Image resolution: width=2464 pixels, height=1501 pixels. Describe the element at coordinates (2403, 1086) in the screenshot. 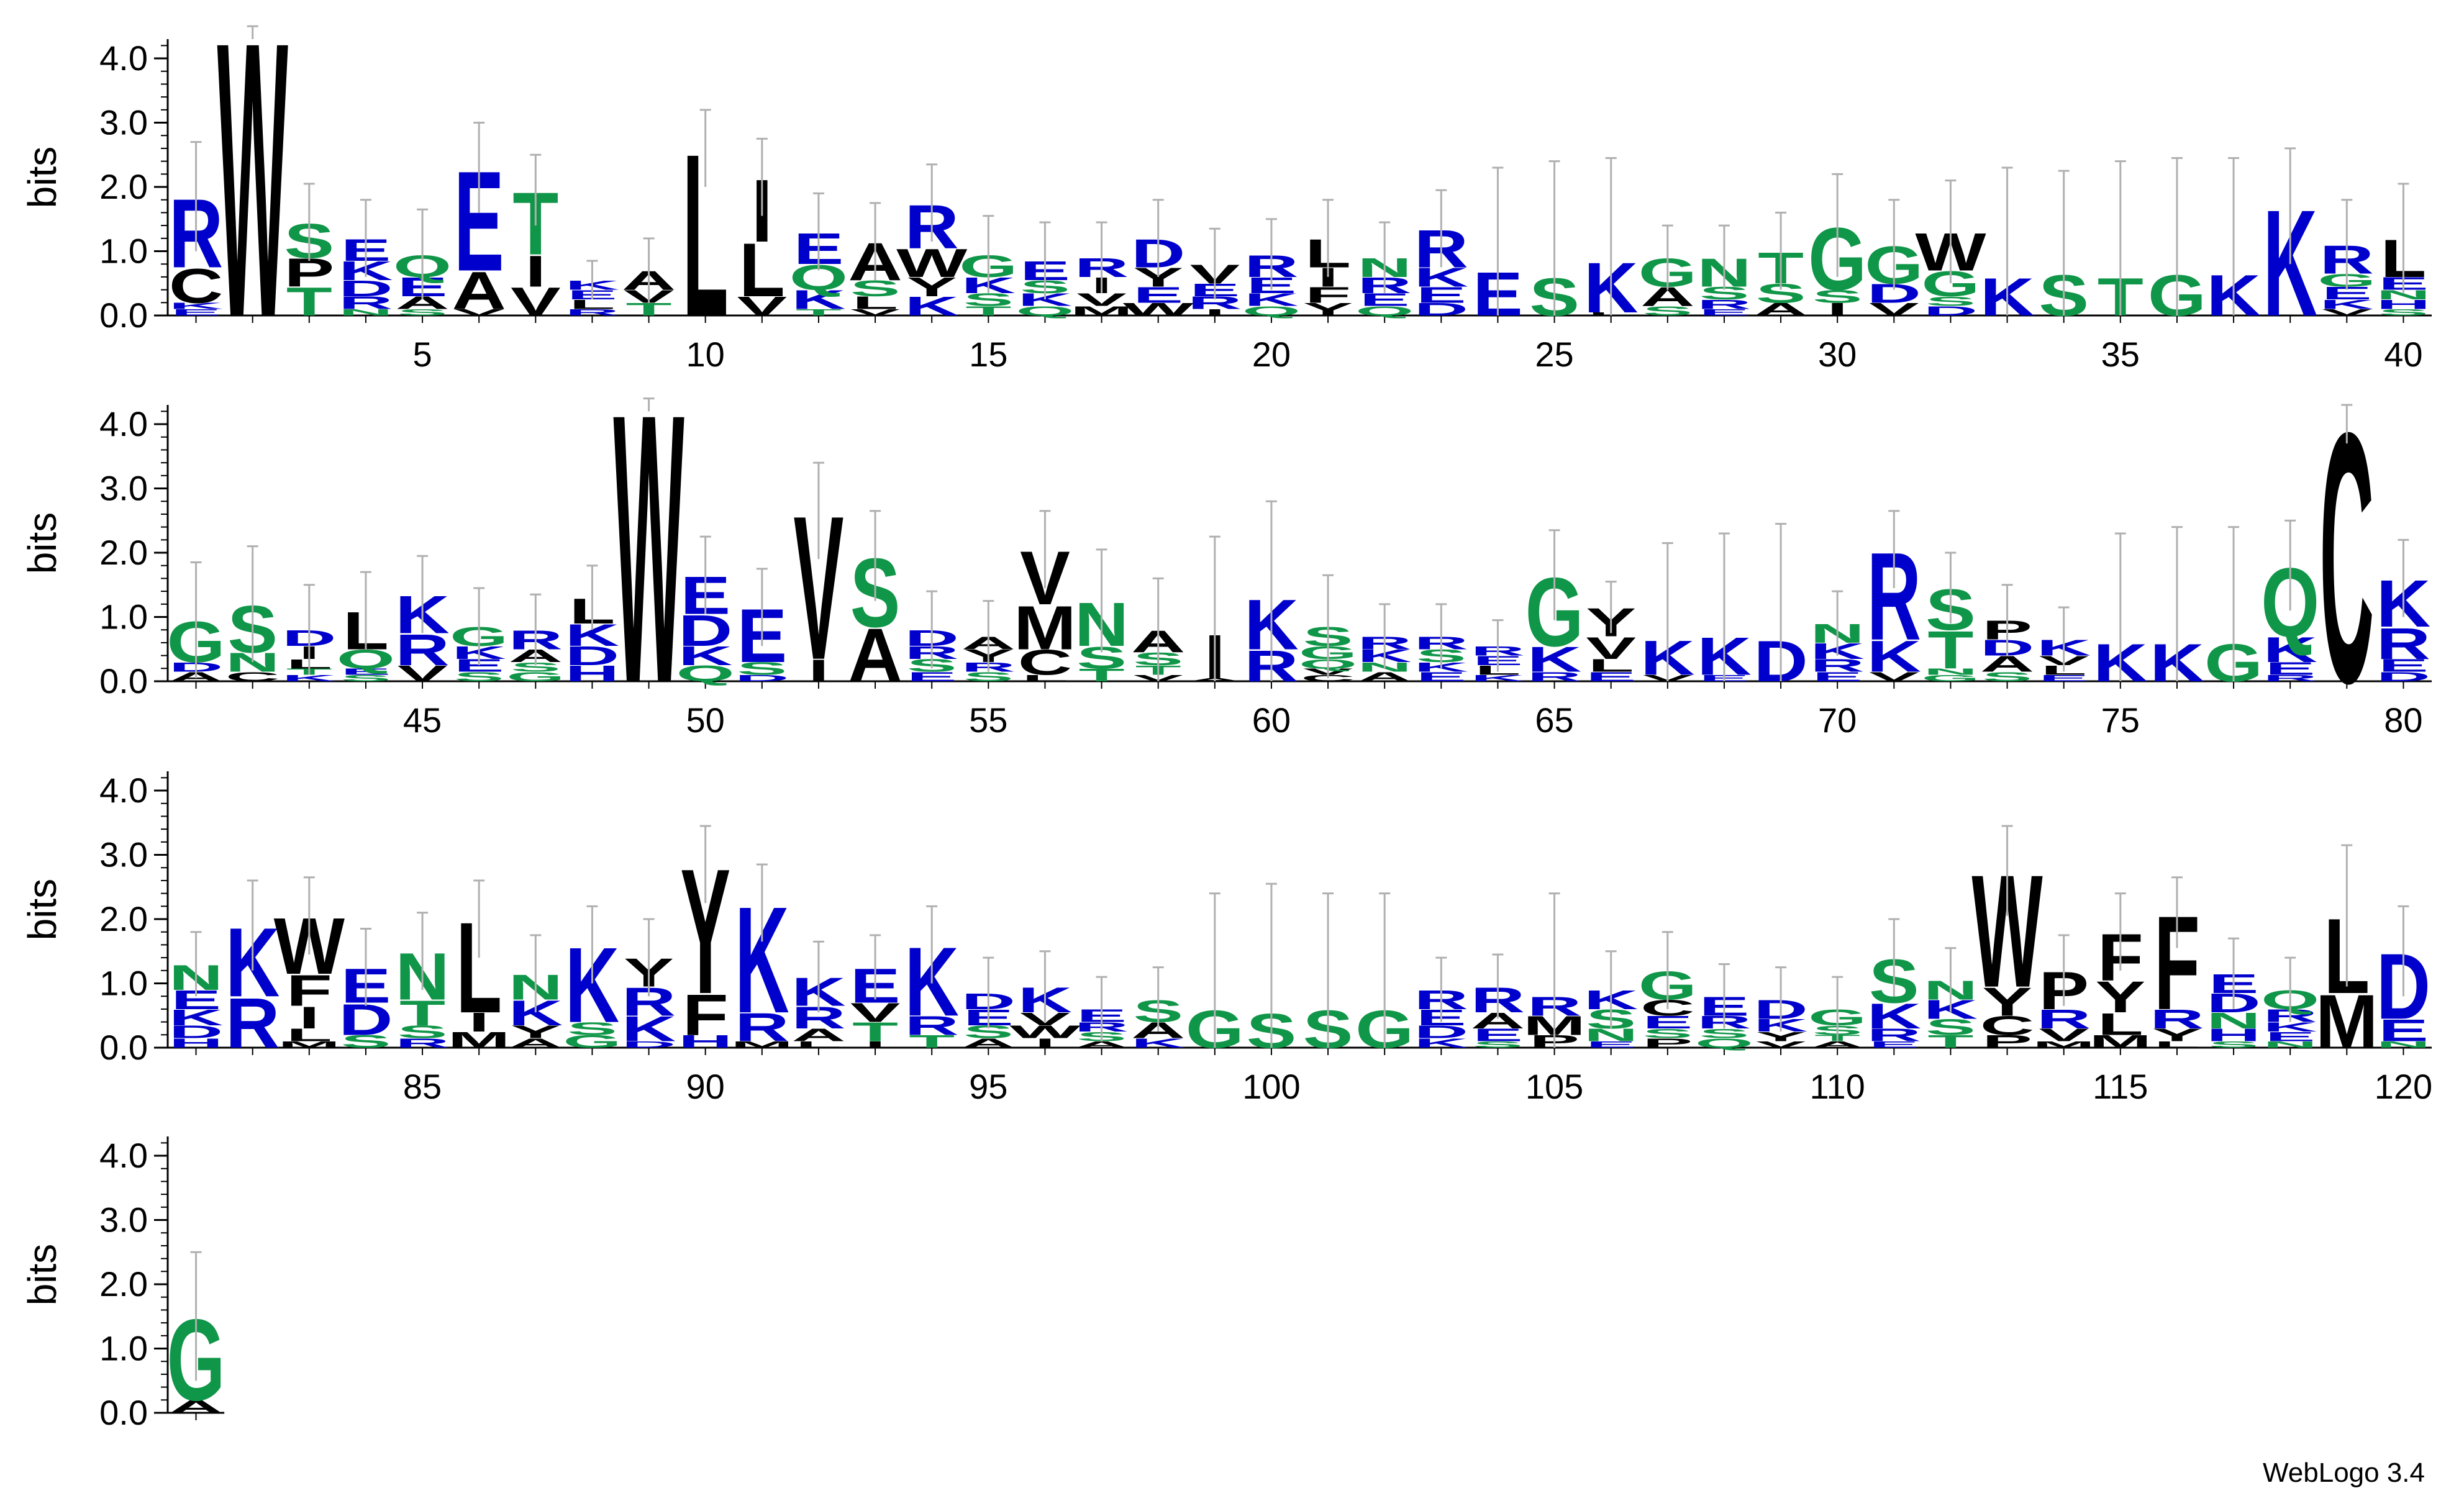

I see `x-tick-label: 120` at that location.